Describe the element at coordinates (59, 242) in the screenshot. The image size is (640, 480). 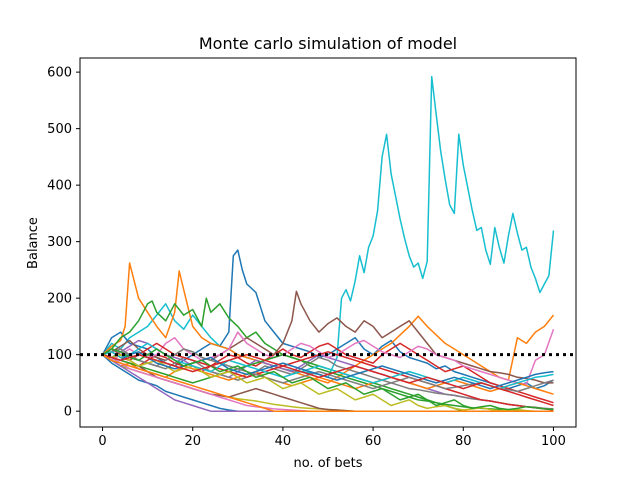
I see `y-tick-label: 300` at that location.